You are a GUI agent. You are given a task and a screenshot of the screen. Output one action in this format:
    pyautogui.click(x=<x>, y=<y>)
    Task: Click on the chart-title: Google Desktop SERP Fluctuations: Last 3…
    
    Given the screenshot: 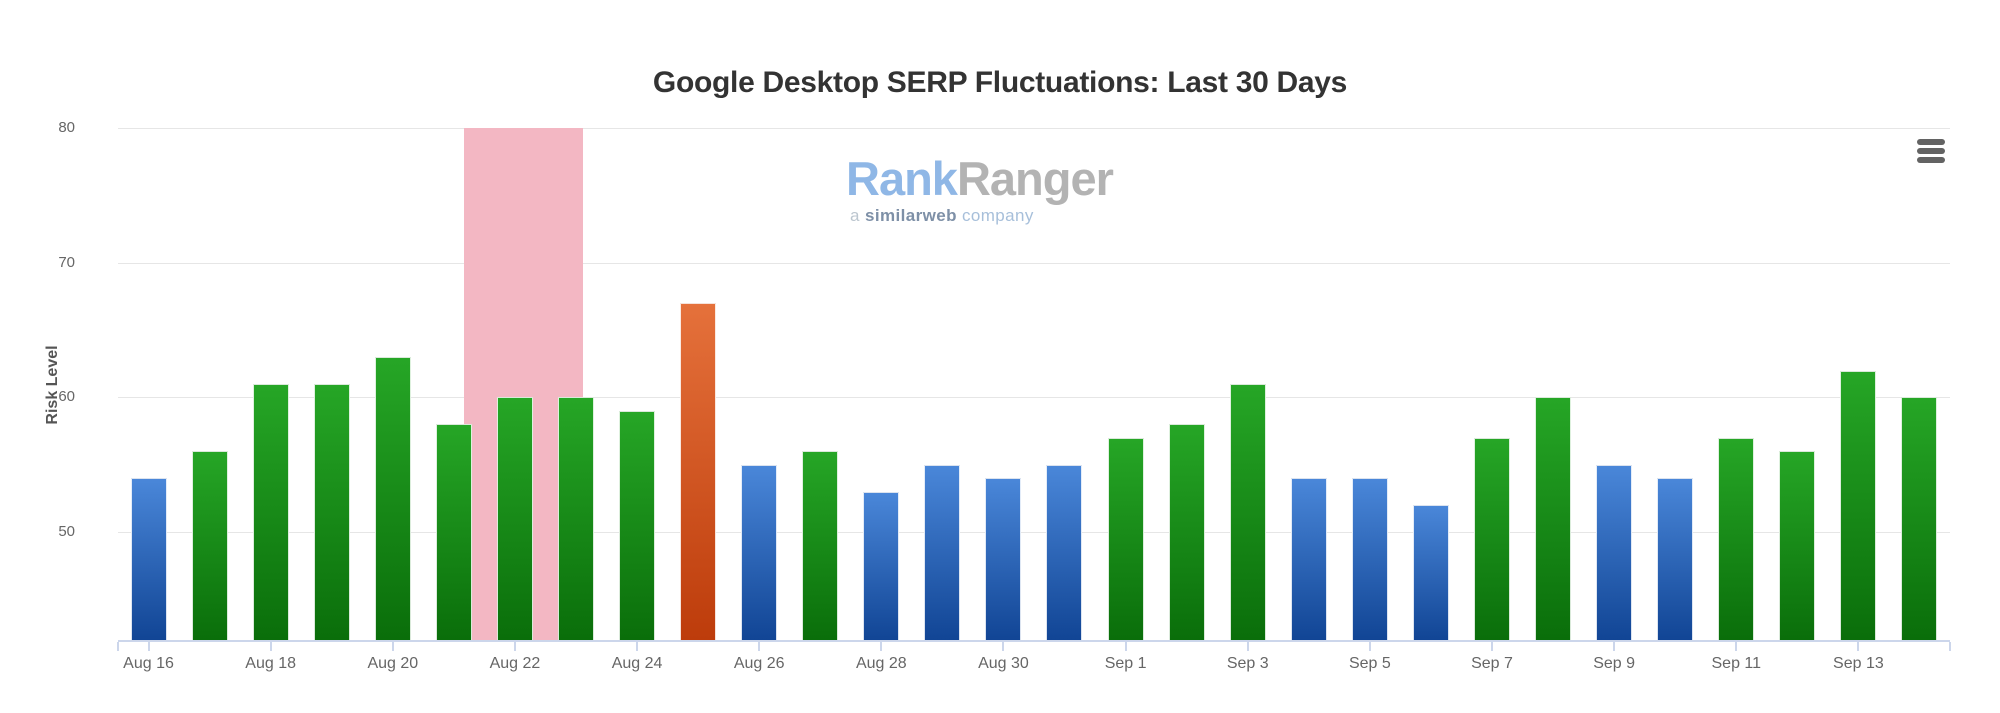 What is the action you would take?
    pyautogui.click(x=1000, y=82)
    